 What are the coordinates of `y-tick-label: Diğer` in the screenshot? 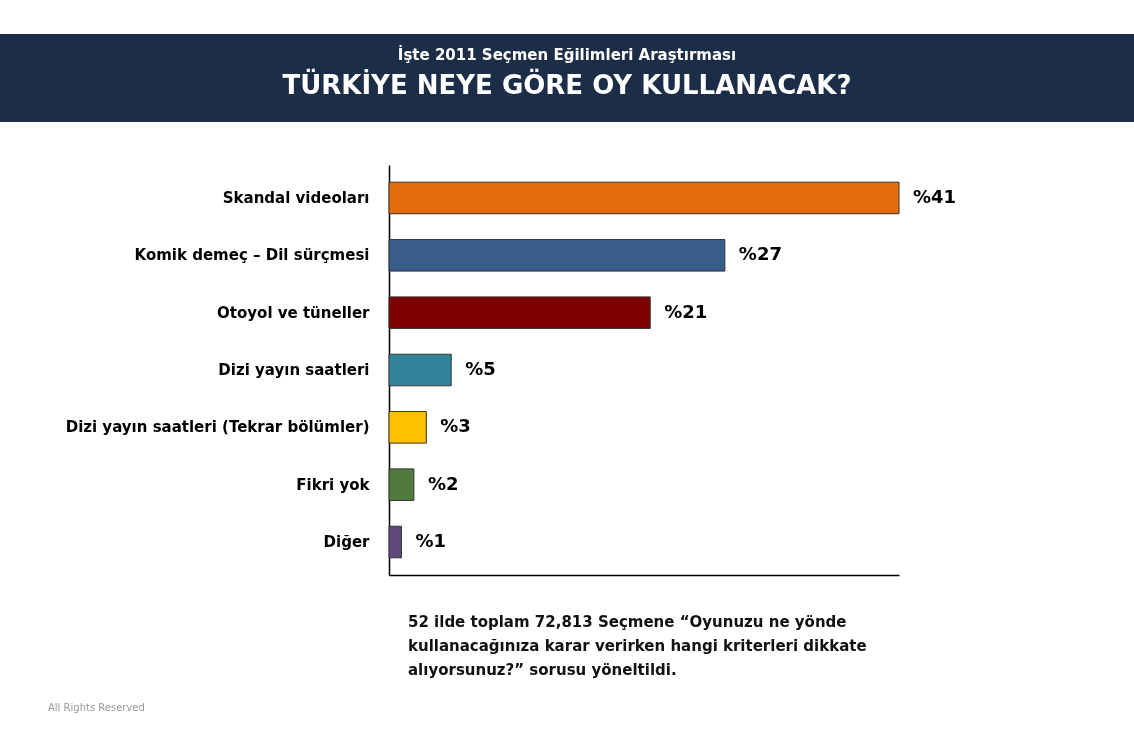 It's located at (347, 542).